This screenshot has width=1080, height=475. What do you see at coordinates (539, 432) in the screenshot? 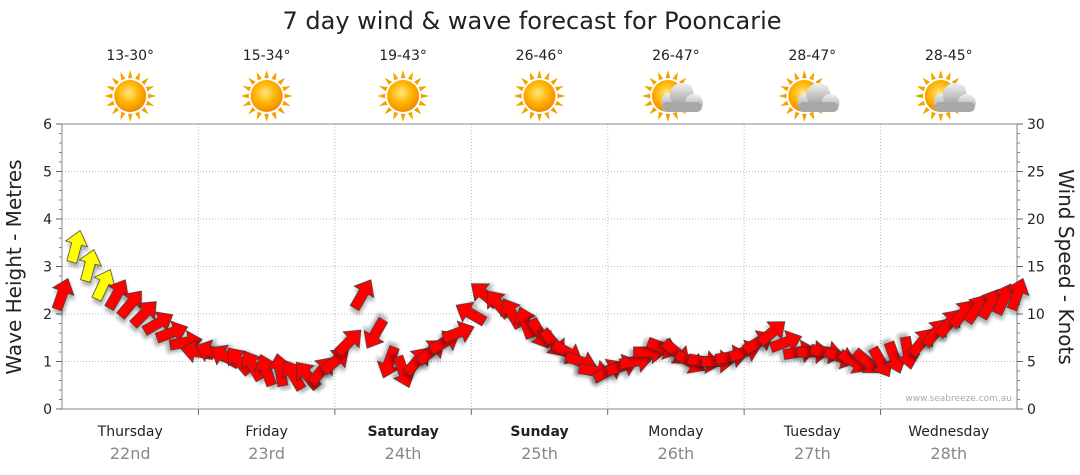
I see `day-name-label: Sunday` at bounding box center [539, 432].